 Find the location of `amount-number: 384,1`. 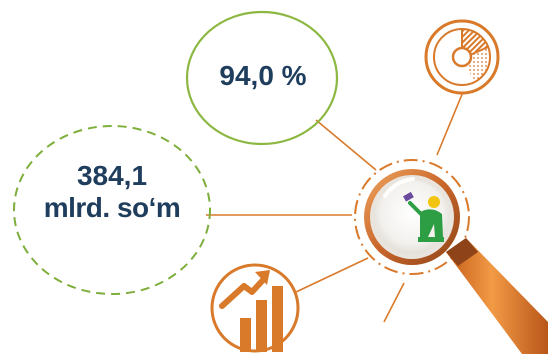

amount-number: 384,1 is located at coordinates (112, 175).